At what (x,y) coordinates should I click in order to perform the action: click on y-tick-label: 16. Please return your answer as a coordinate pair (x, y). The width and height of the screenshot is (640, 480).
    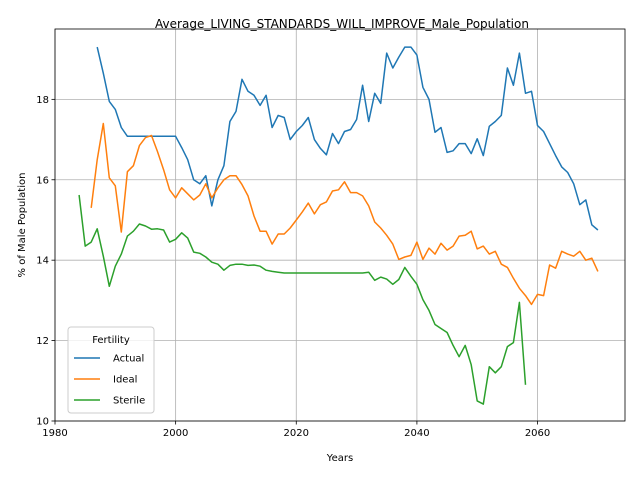
    Looking at the image, I should click on (42, 180).